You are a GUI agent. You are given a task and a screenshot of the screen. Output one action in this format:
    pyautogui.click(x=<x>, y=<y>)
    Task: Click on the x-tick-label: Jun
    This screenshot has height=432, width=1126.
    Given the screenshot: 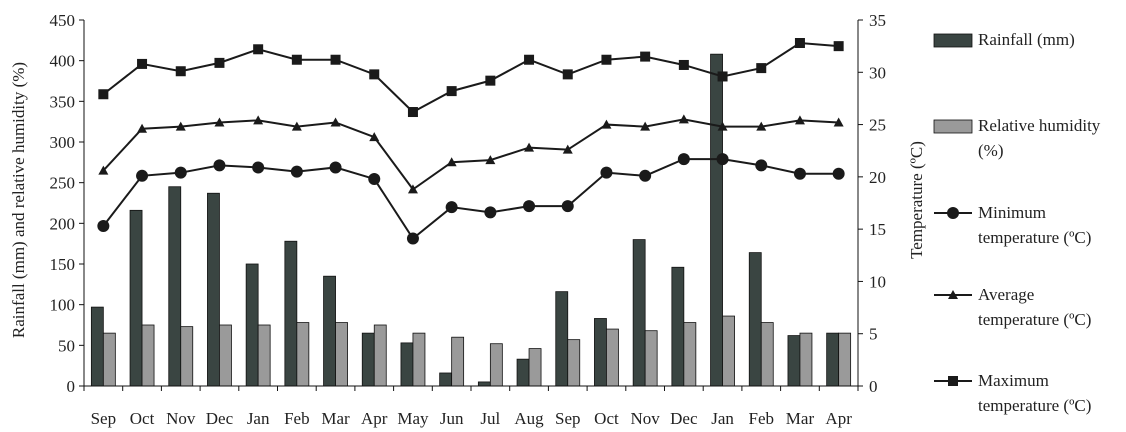 What is the action you would take?
    pyautogui.click(x=452, y=418)
    